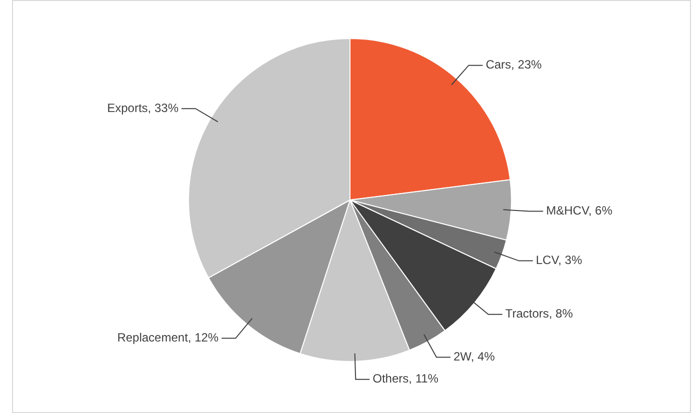 This screenshot has width=696, height=413. Describe the element at coordinates (514, 65) in the screenshot. I see `slice-label: Cars, 23%` at that location.